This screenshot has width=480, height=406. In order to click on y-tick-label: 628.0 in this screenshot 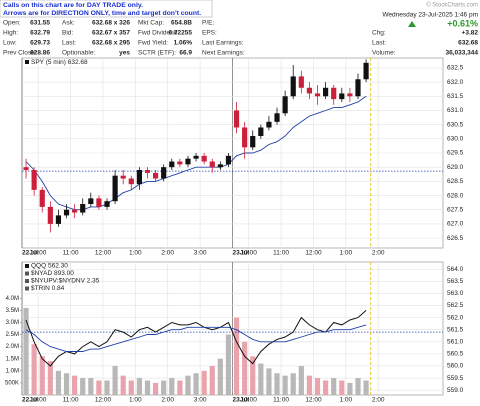, I will do `click(455, 195)`.